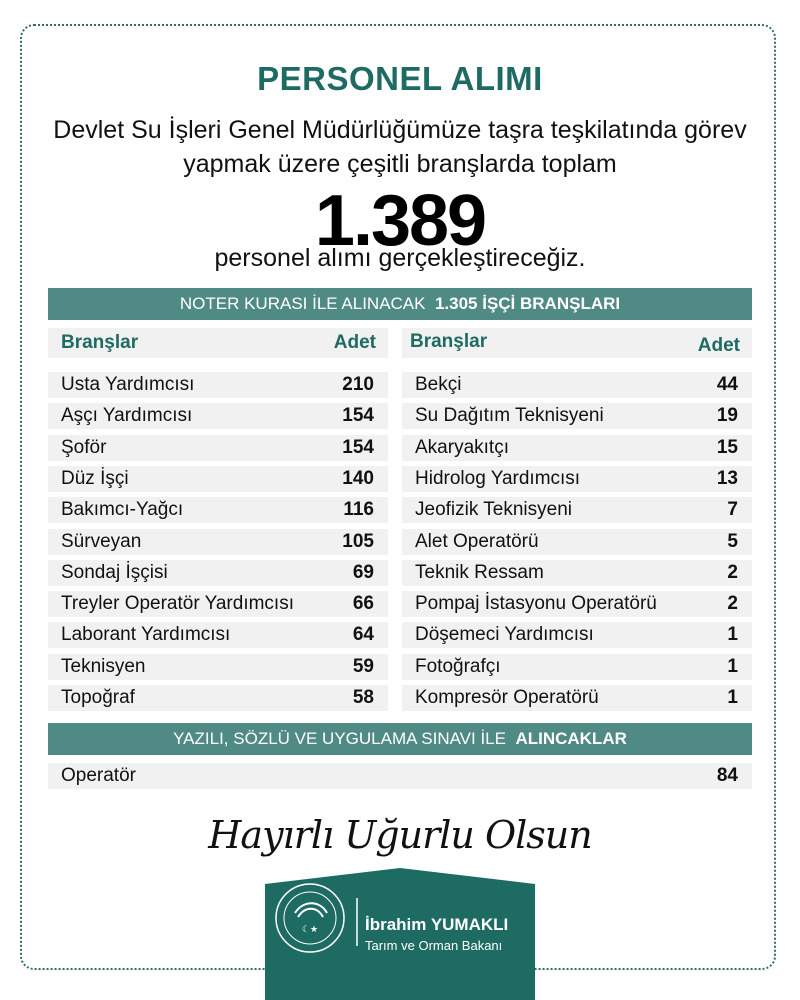 The image size is (800, 1000). Describe the element at coordinates (310, 918) in the screenshot. I see `ministry-seal-icon: ☾★` at that location.